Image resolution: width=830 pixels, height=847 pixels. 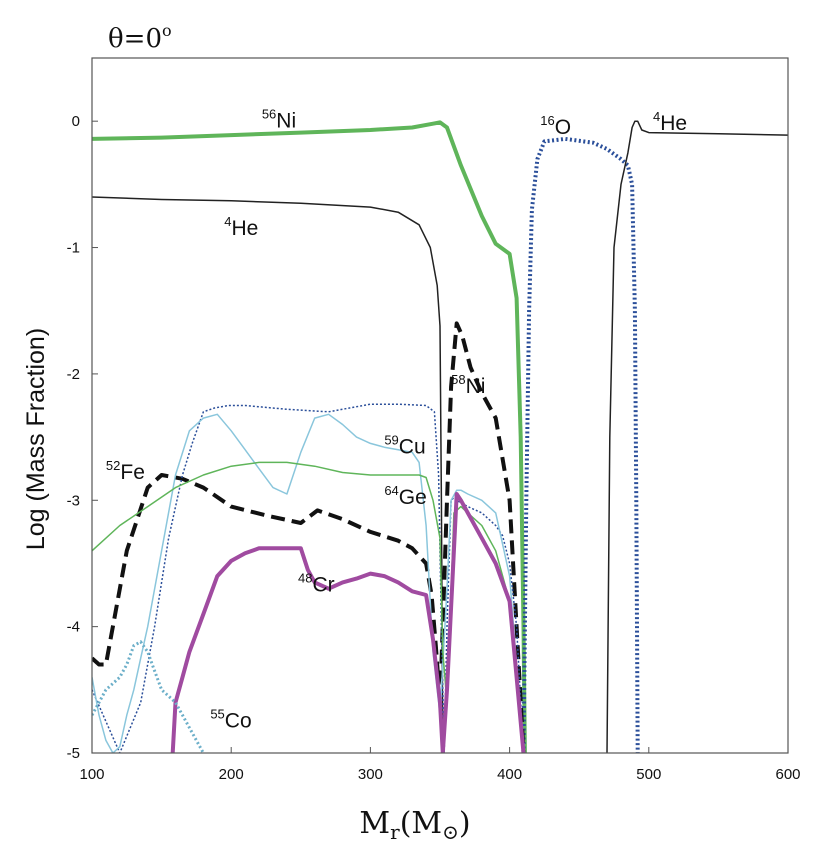 What do you see at coordinates (76, 121) in the screenshot?
I see `y-tick-label: 0` at bounding box center [76, 121].